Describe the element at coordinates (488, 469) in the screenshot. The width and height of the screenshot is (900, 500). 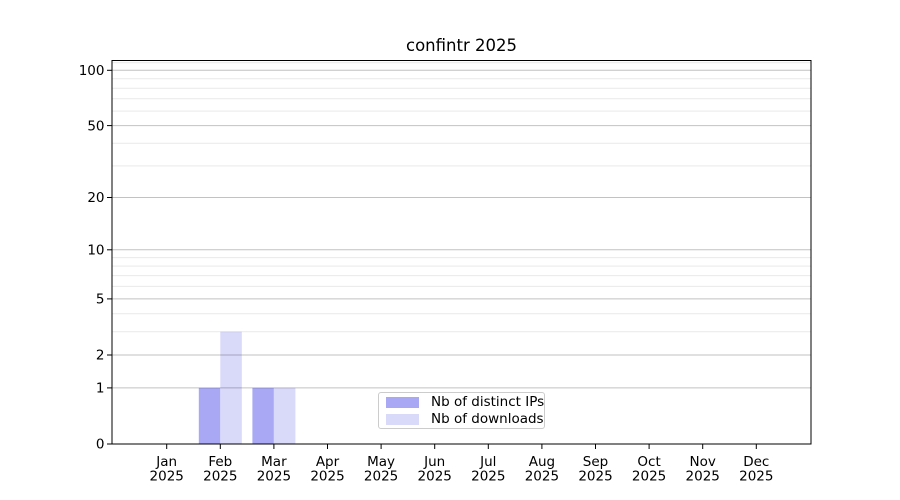
I see `x-tick-label: Jul 2025` at that location.